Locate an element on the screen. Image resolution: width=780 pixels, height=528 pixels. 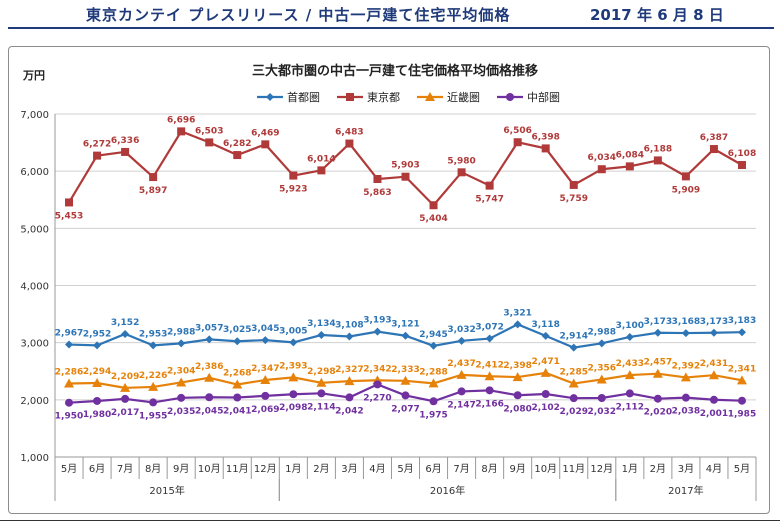
year-group-label: 2016年 is located at coordinates (447, 490).